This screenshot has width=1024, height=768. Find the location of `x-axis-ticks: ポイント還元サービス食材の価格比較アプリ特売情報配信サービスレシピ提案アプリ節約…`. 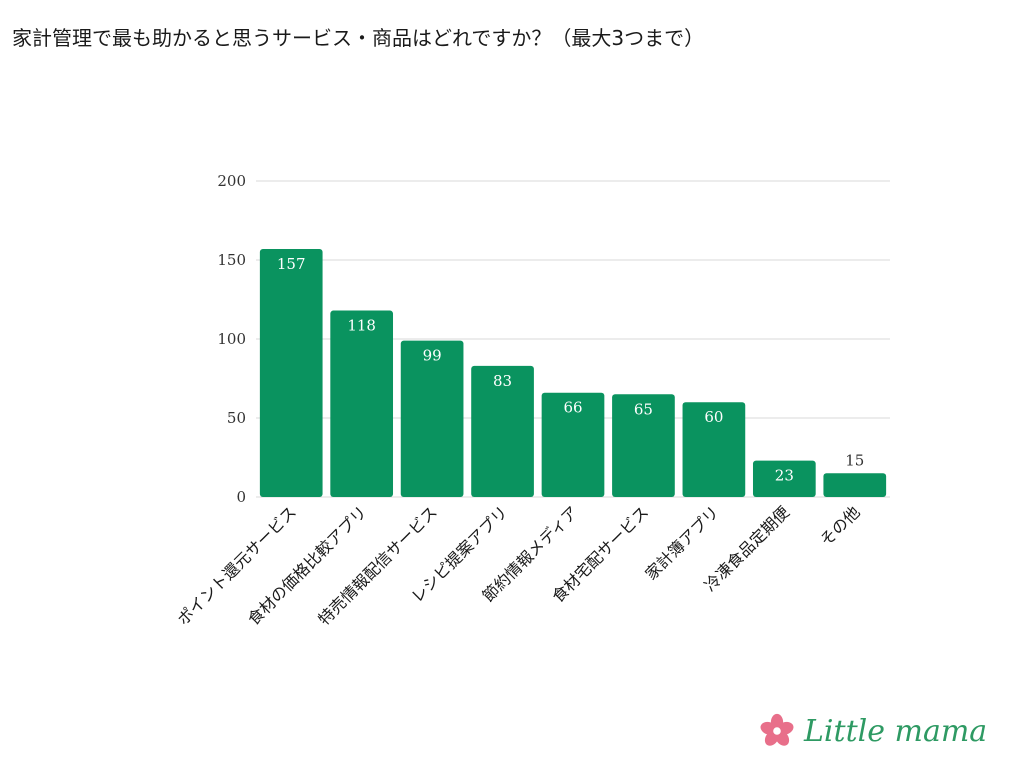

x-axis-ticks: ポイント還元サービス食材の価格比較アプリ特売情報配信サービスレシピ提案アプリ節約… is located at coordinates (518, 565).